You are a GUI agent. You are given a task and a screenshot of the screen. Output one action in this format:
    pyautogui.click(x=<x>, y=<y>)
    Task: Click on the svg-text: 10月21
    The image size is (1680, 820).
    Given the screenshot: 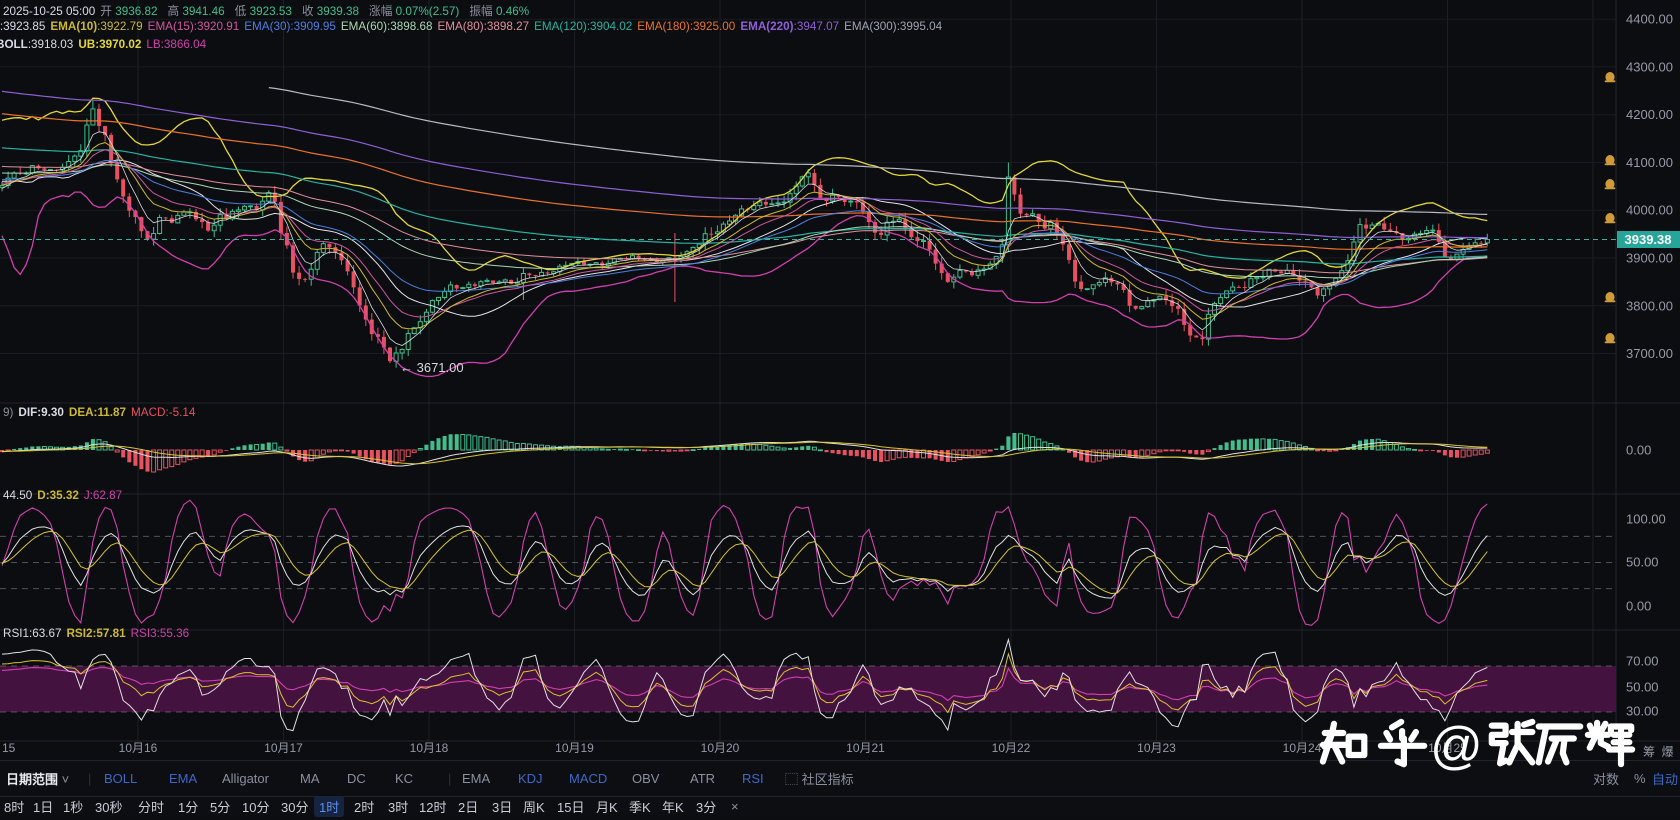 What is the action you would take?
    pyautogui.click(x=865, y=748)
    